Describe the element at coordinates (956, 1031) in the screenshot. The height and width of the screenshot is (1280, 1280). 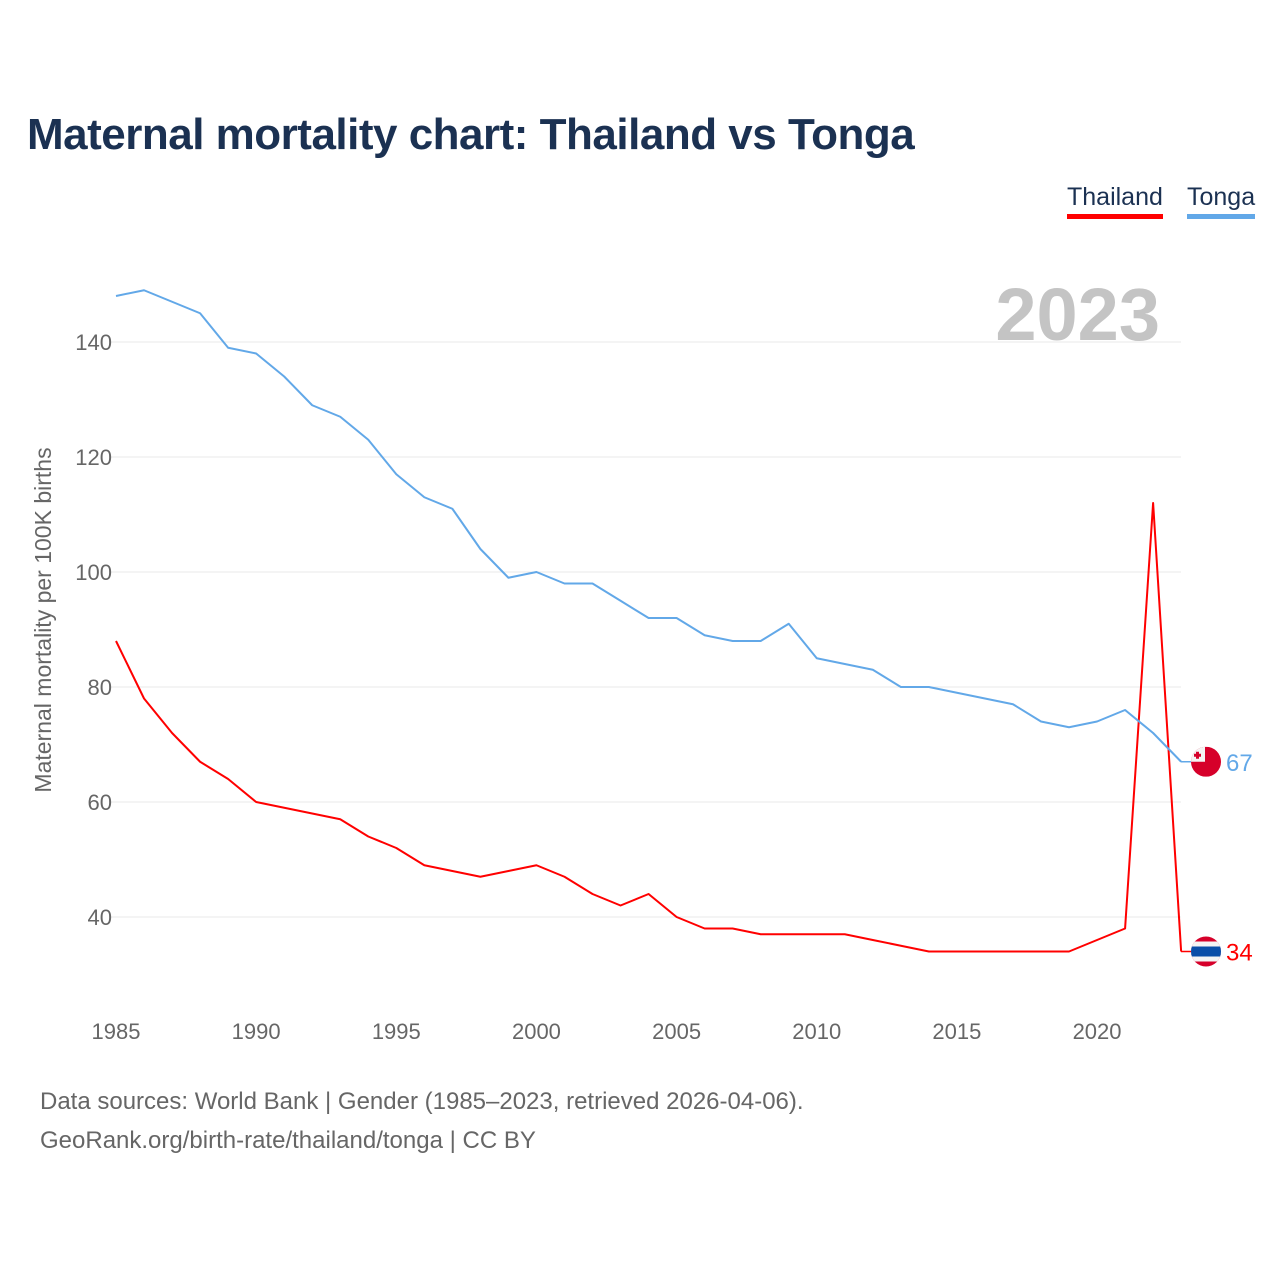
I see `x-tick-label: 2015` at that location.